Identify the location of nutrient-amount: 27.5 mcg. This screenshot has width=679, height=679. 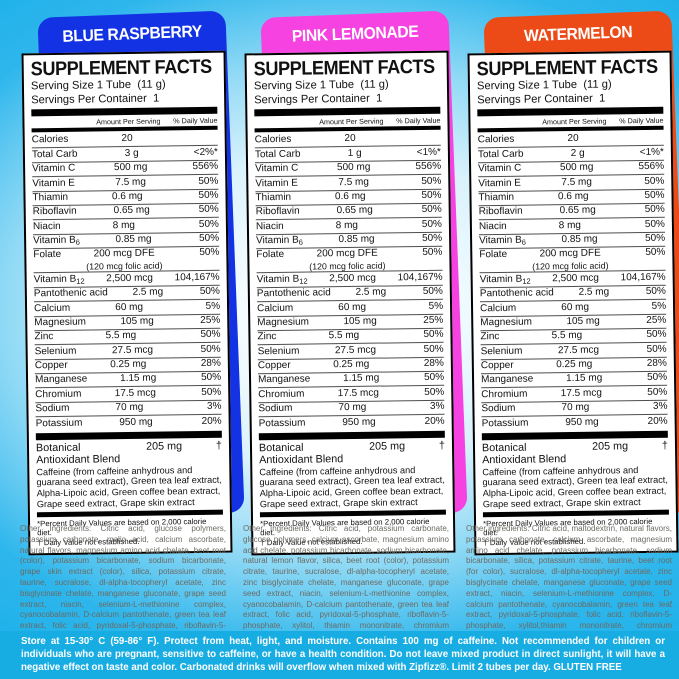
(132, 350).